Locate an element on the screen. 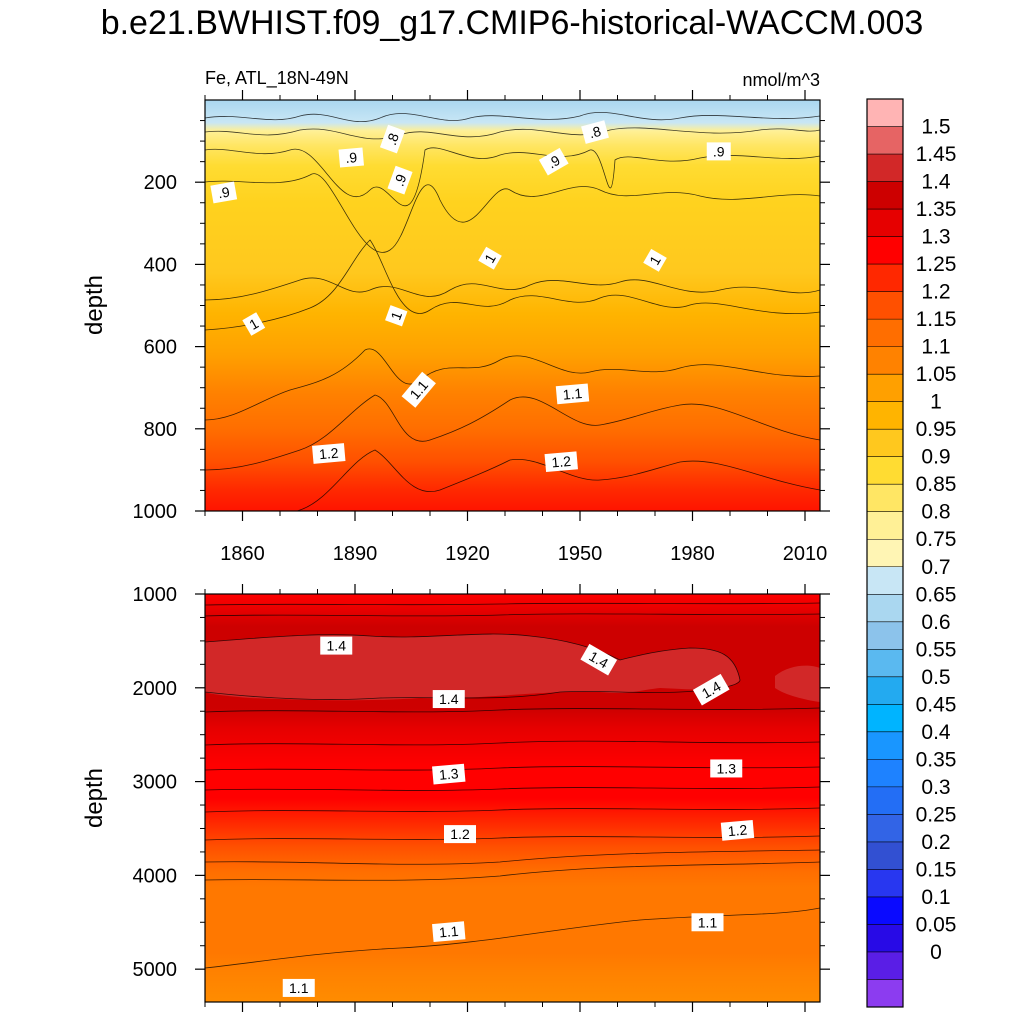  colorbar-level-label: 0.5 is located at coordinates (935, 677).